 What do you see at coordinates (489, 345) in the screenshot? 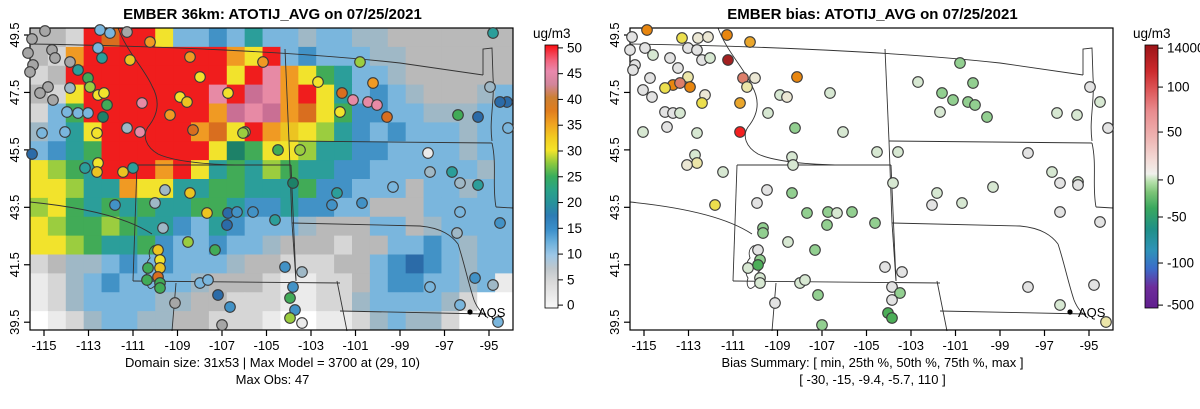
I see `x-tick-label: -95` at bounding box center [489, 345].